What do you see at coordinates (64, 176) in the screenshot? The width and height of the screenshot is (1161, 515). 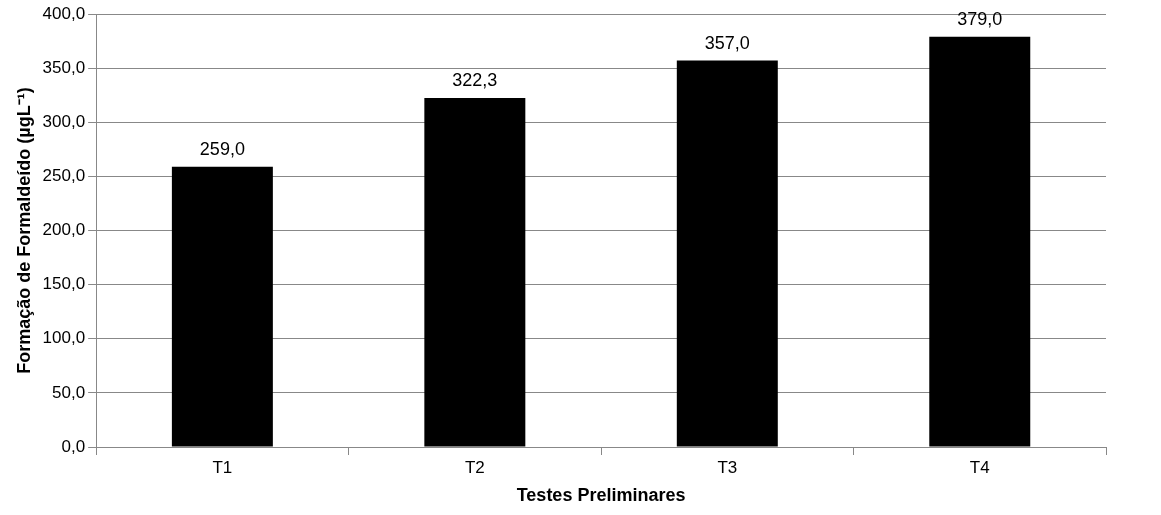 I see `y-tick-label: 250,0` at bounding box center [64, 176].